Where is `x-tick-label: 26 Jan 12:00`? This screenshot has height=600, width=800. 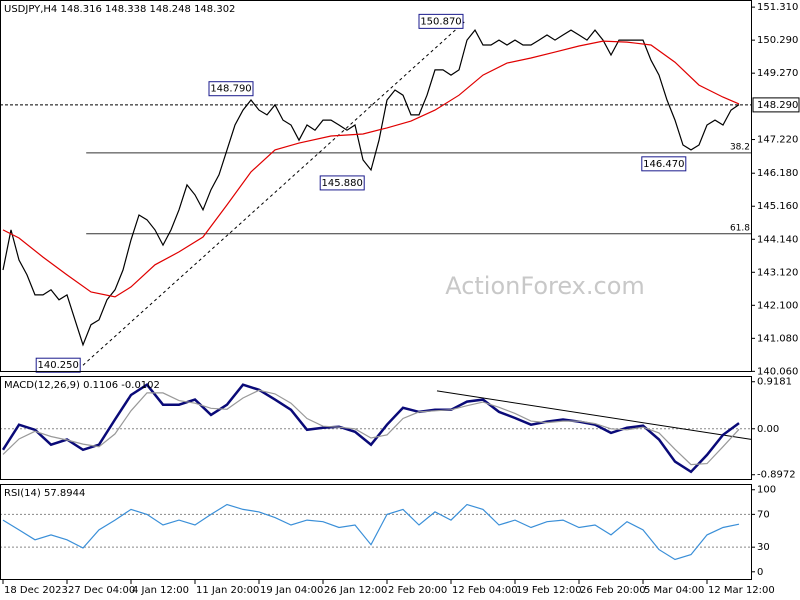 x-tick-label: 26 Jan 12:00 is located at coordinates (355, 590).